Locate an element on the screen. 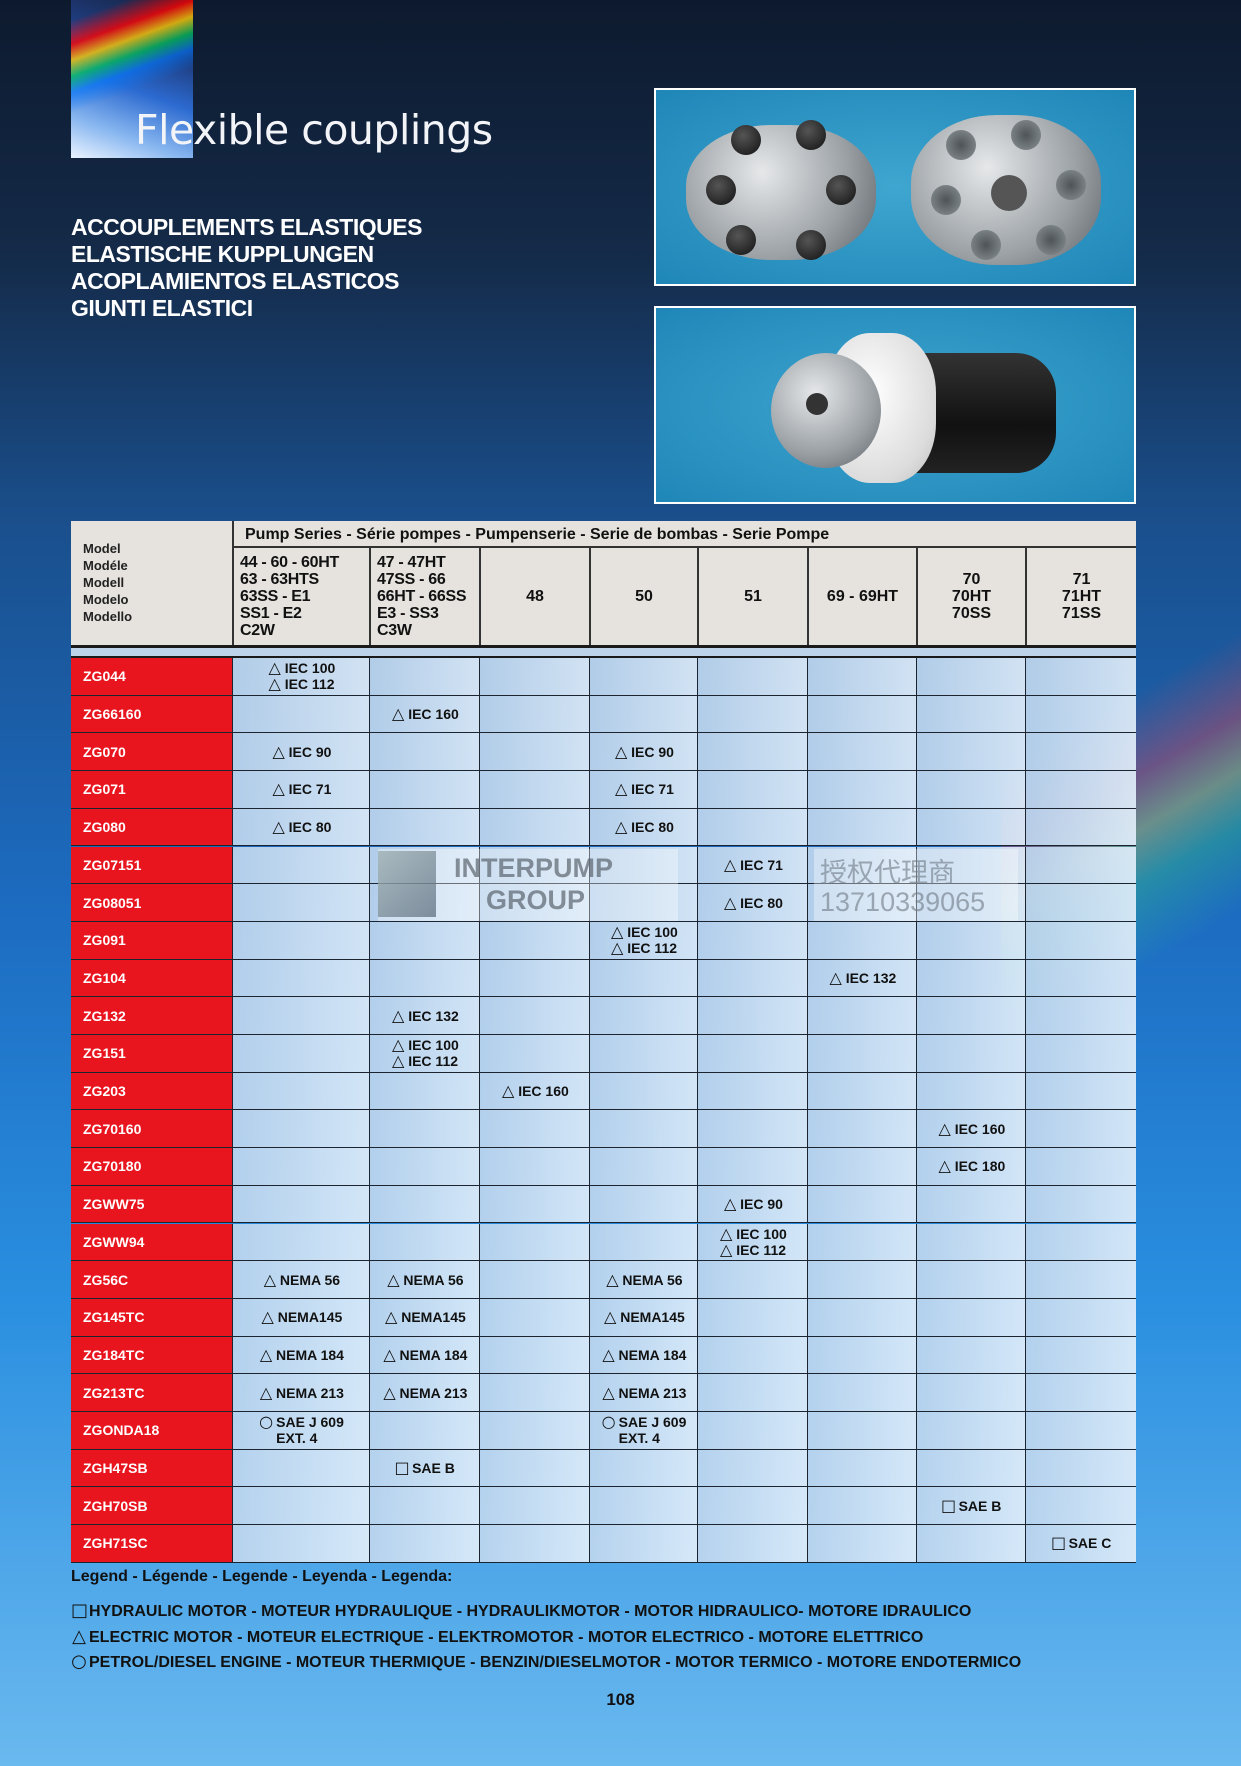 The image size is (1241, 1766). motor-entry: △ IEC 100 △ IEC 112 is located at coordinates (752, 1242).